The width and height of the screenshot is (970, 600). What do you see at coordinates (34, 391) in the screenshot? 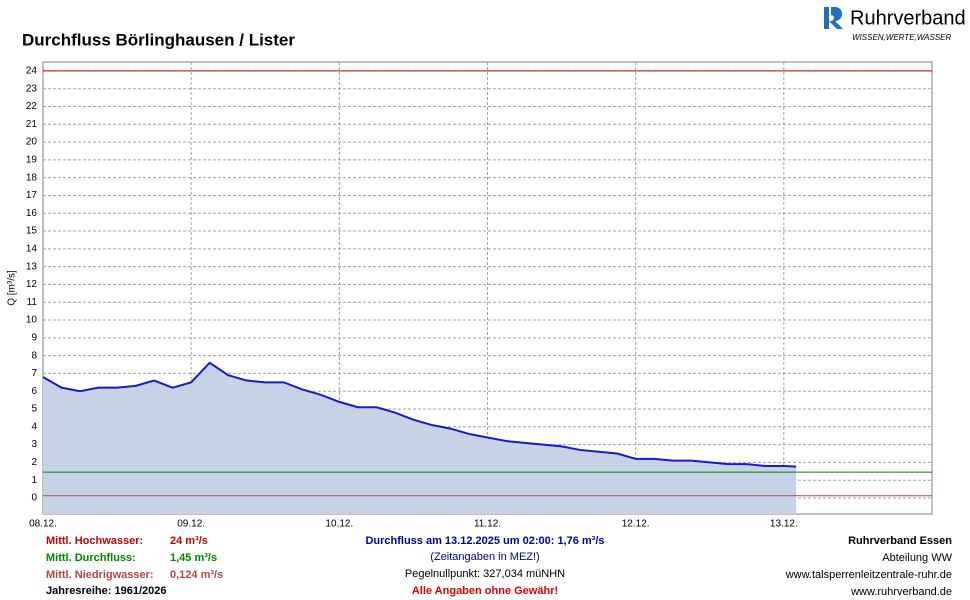
I see `y-tick-label: 6` at bounding box center [34, 391].